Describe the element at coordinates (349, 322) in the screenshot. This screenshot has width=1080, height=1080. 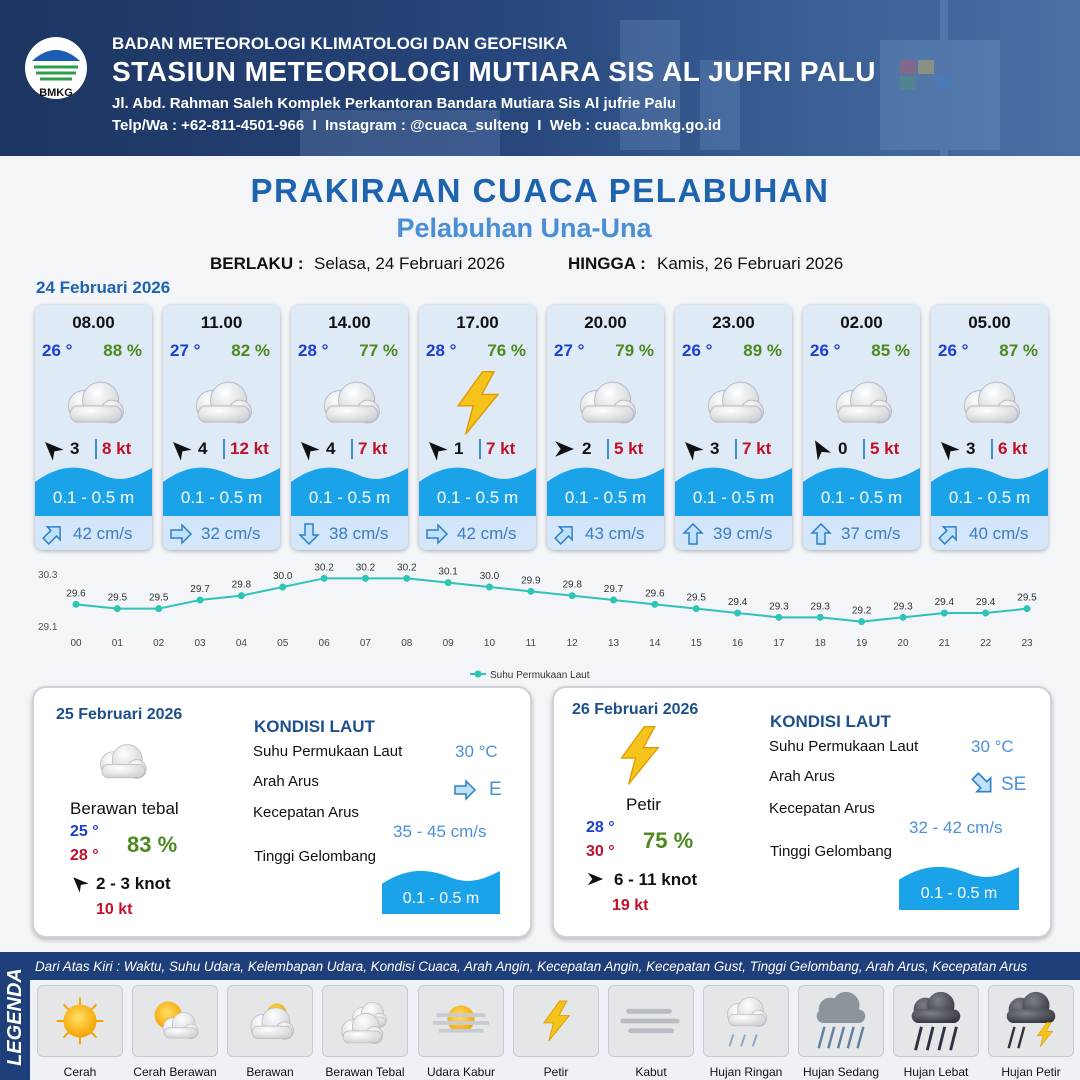
I see `time: 14.00` at that location.